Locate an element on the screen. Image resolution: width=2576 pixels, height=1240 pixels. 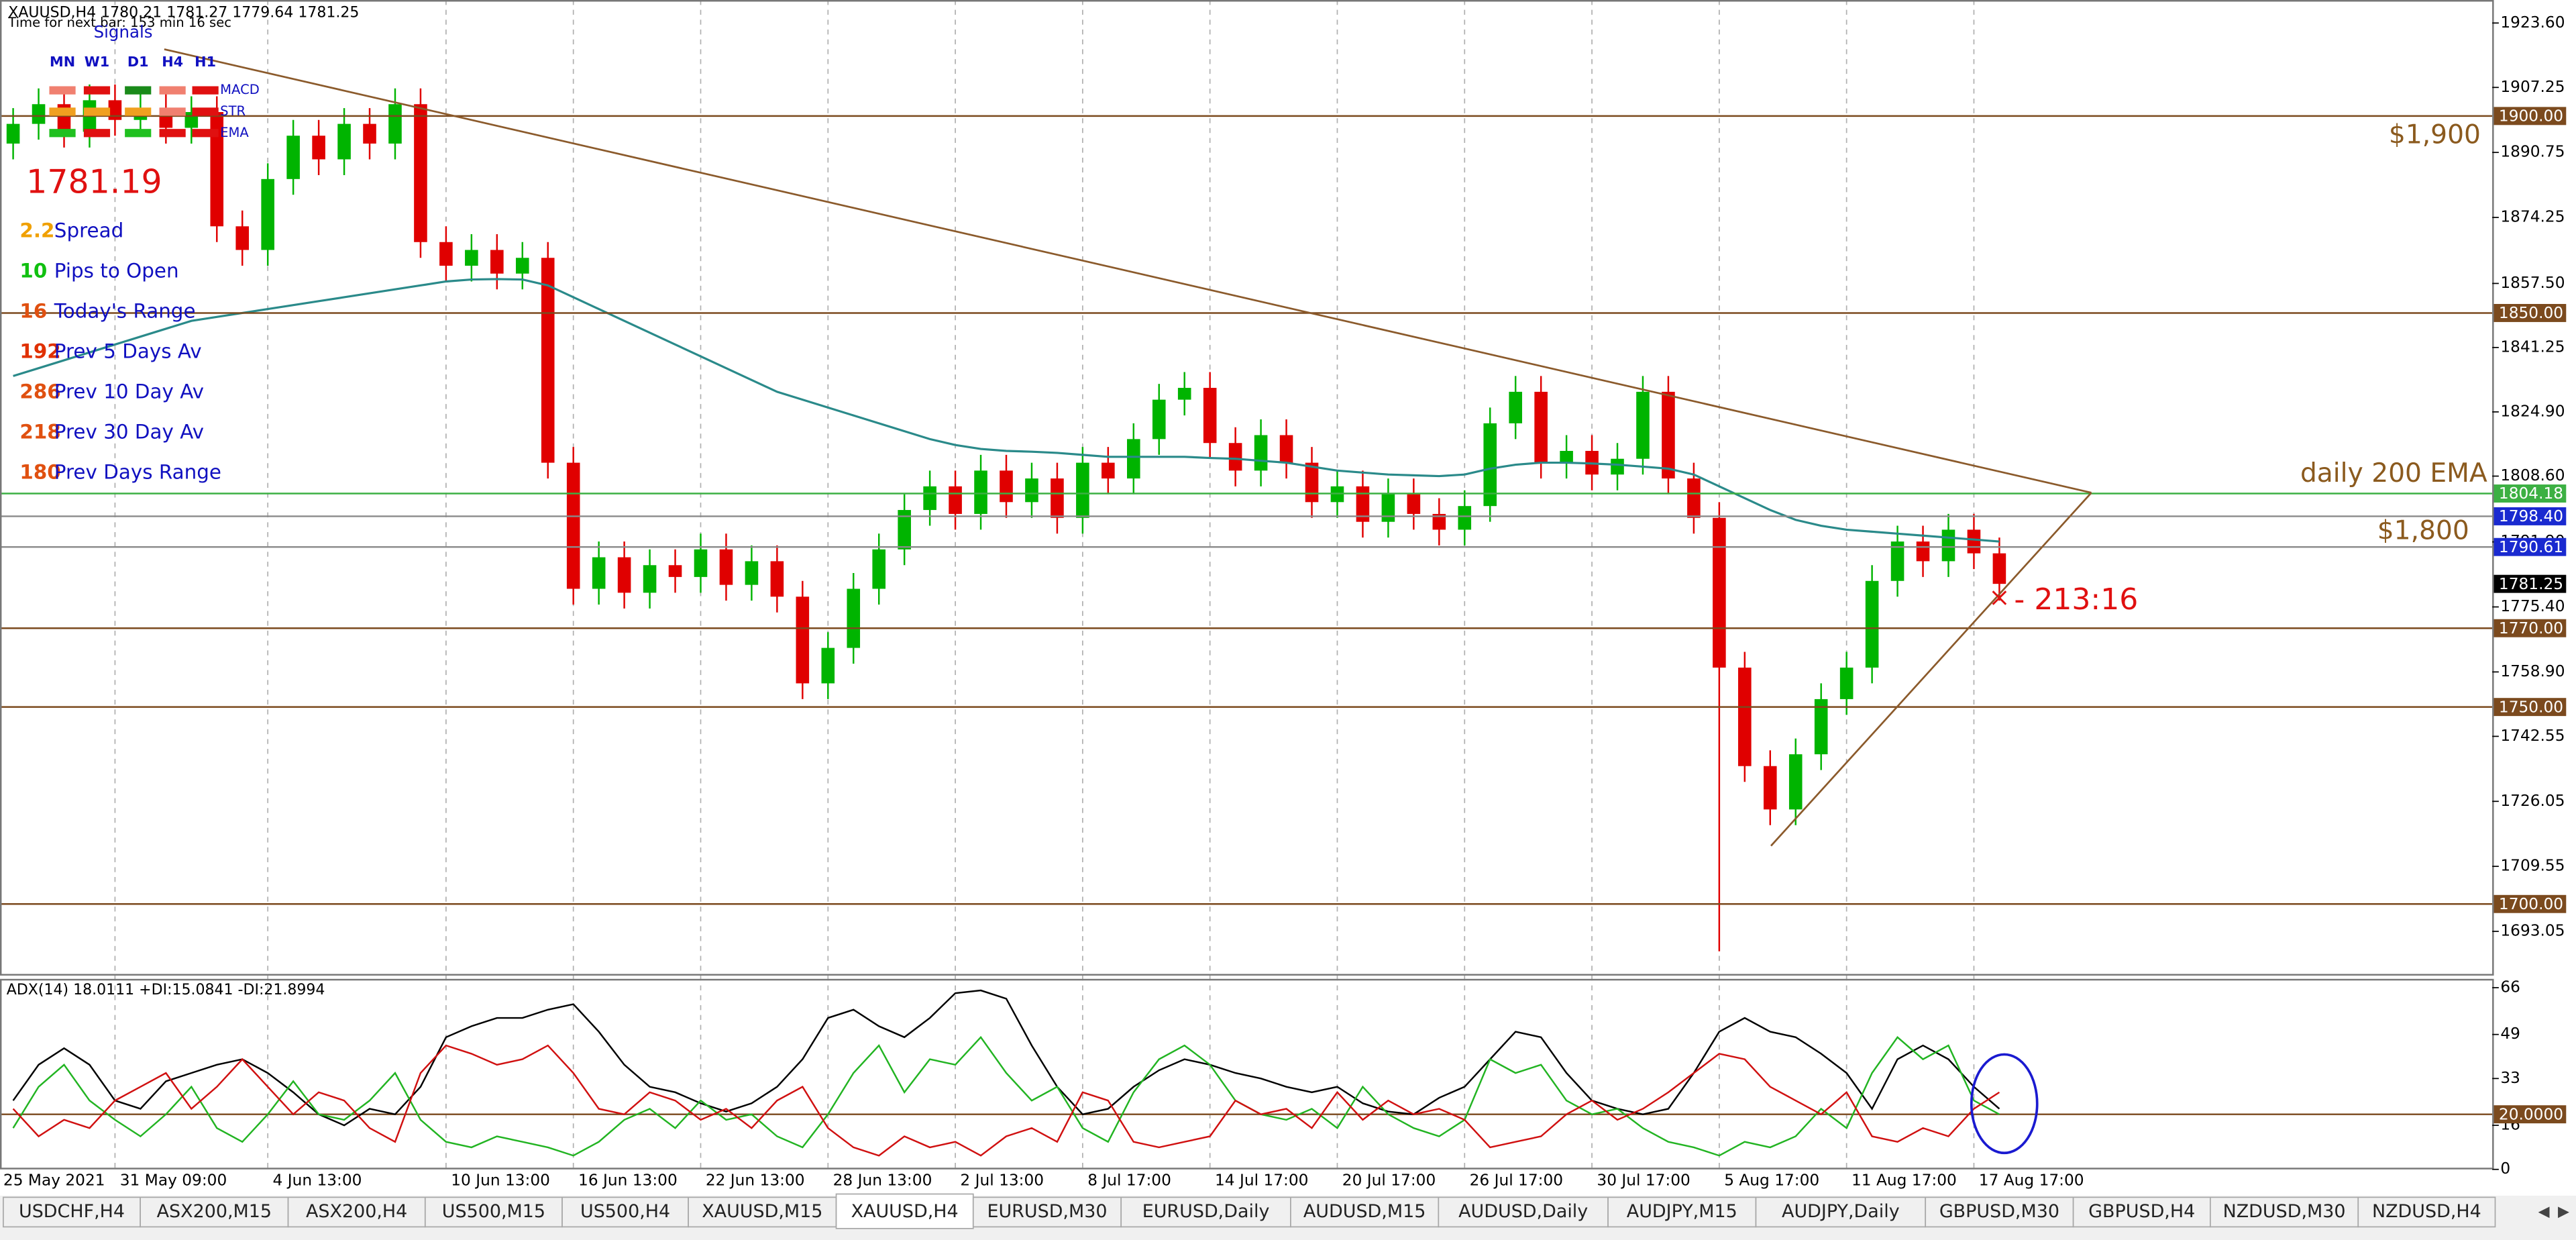
tab-label: GBPUSD,H4 is located at coordinates (2141, 1211).